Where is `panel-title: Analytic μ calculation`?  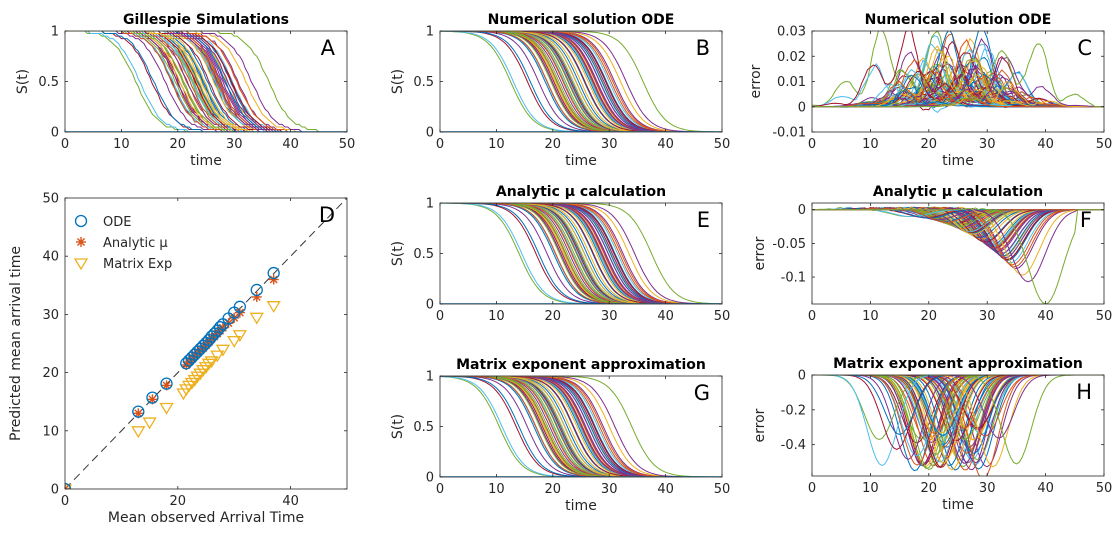 panel-title: Analytic μ calculation is located at coordinates (958, 192).